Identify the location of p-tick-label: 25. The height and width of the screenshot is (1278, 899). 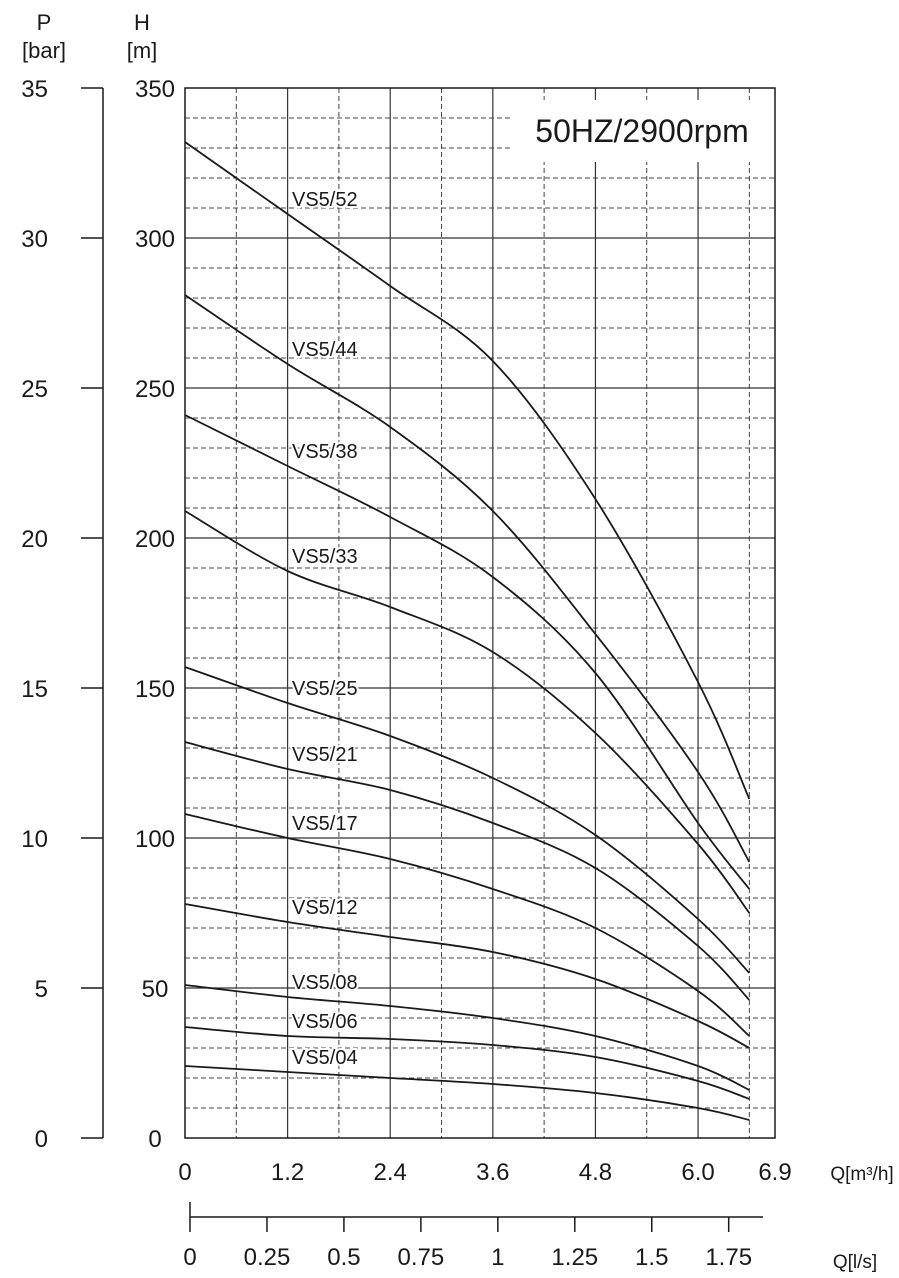
(34, 389).